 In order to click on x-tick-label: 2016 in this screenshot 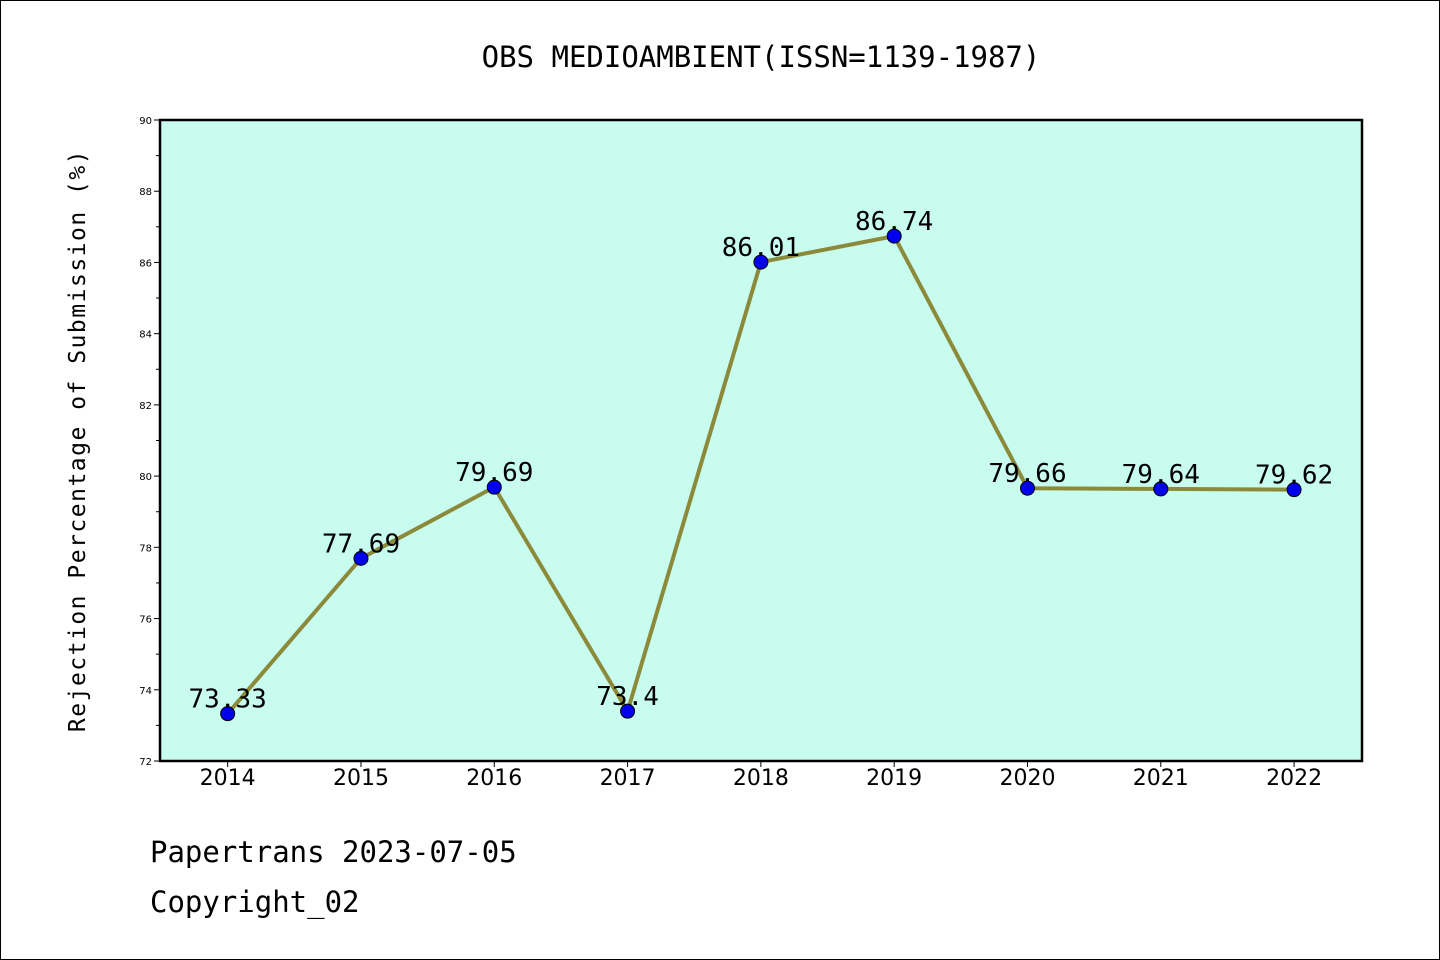, I will do `click(494, 778)`.